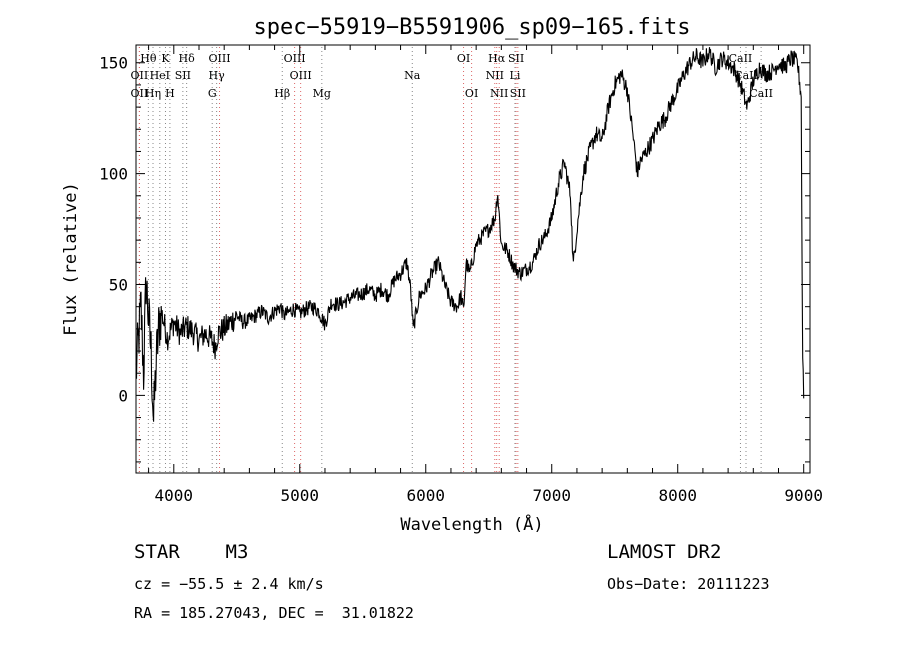 The height and width of the screenshot is (650, 900). Describe the element at coordinates (274, 613) in the screenshot. I see `ra-dec-text: RA = 185.27043, DEC = 31.01822` at that location.